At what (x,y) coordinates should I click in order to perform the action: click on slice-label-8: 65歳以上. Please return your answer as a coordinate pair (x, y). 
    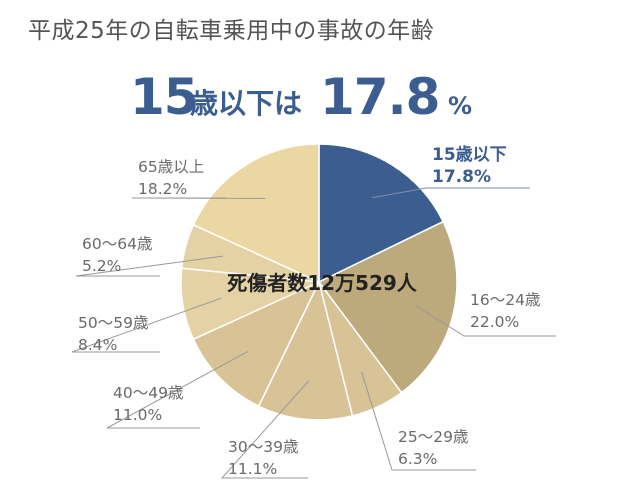
    Looking at the image, I should click on (171, 167).